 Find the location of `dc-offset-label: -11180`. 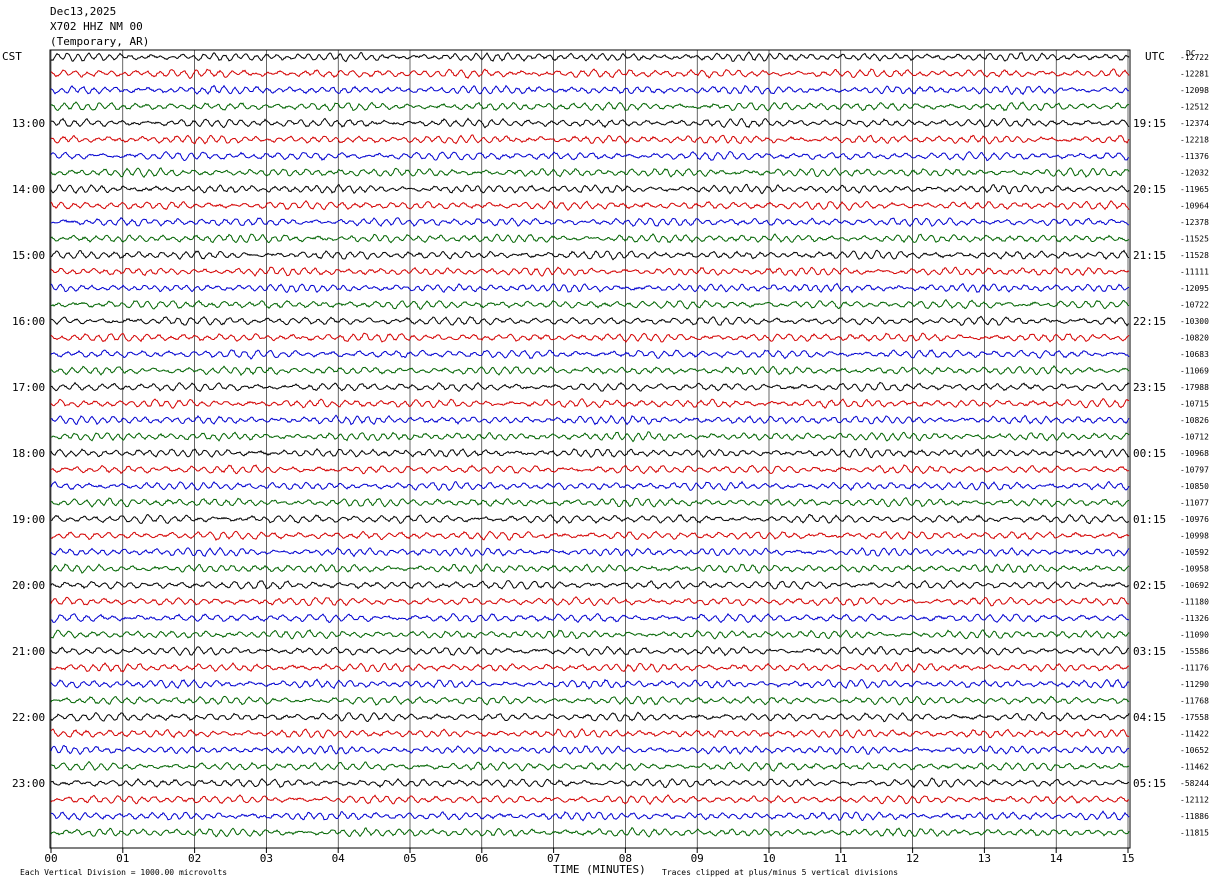

dc-offset-label: -11180 is located at coordinates (1194, 602).